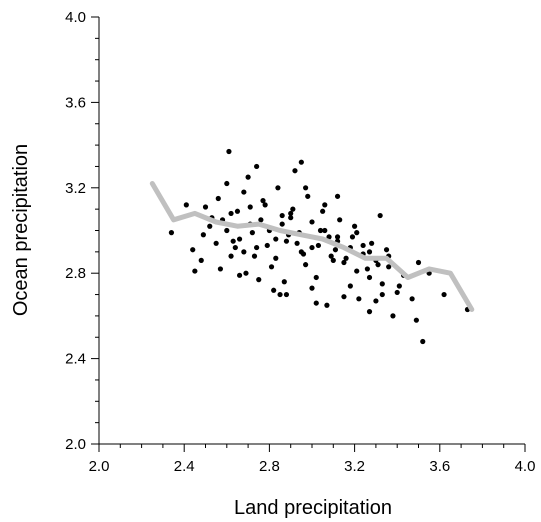 The width and height of the screenshot is (541, 522). What do you see at coordinates (184, 466) in the screenshot?
I see `x-tick-label: 2.4` at bounding box center [184, 466].